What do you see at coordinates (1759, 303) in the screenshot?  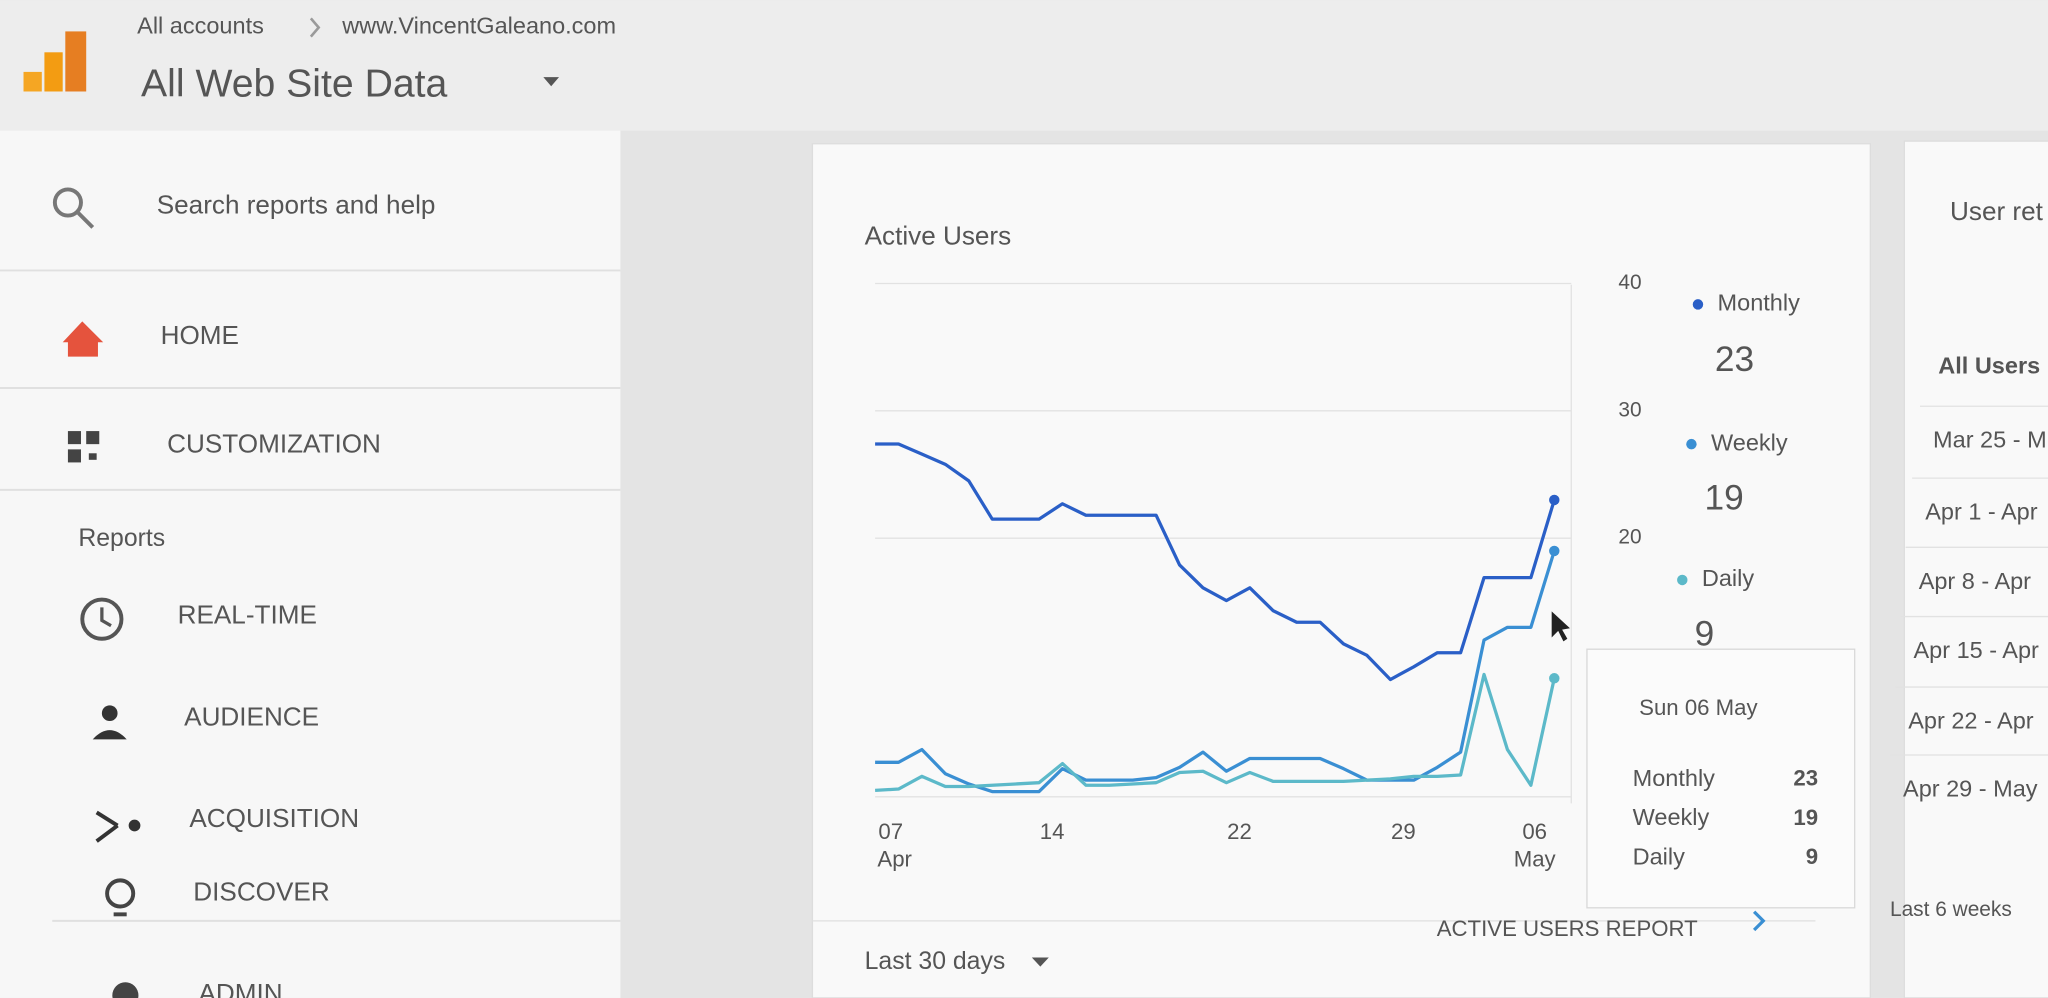 I see `legend-label: Monthly` at bounding box center [1759, 303].